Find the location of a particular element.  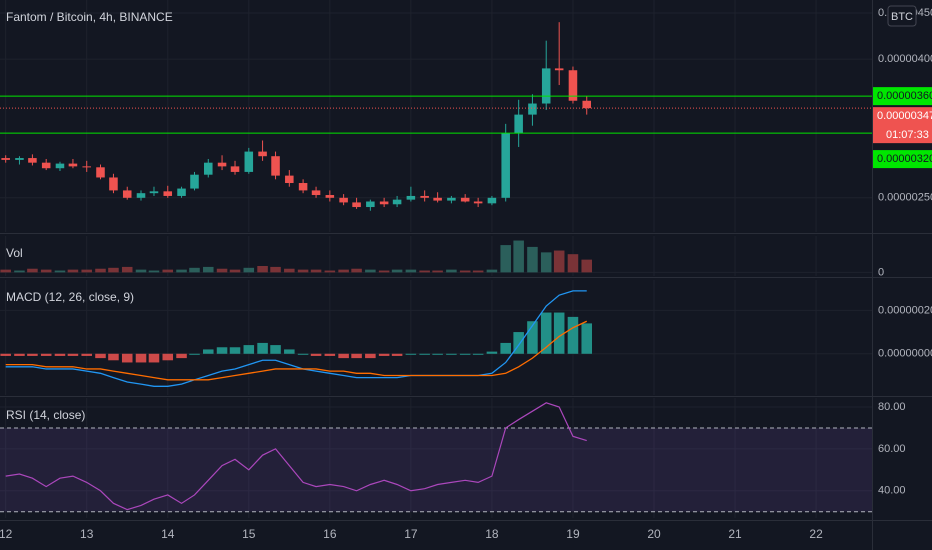

level-label: 0.00000360 is located at coordinates (904, 96).